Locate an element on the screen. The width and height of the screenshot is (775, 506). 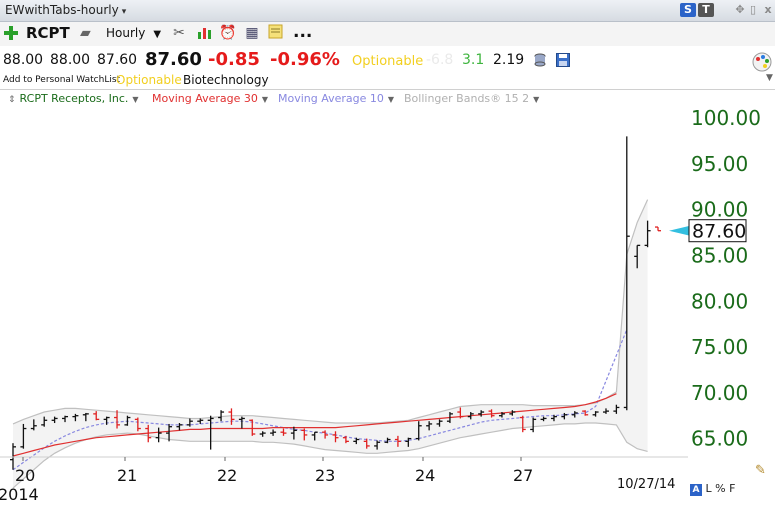
legend-collapse-icon: ⇕ is located at coordinates (12, 100).